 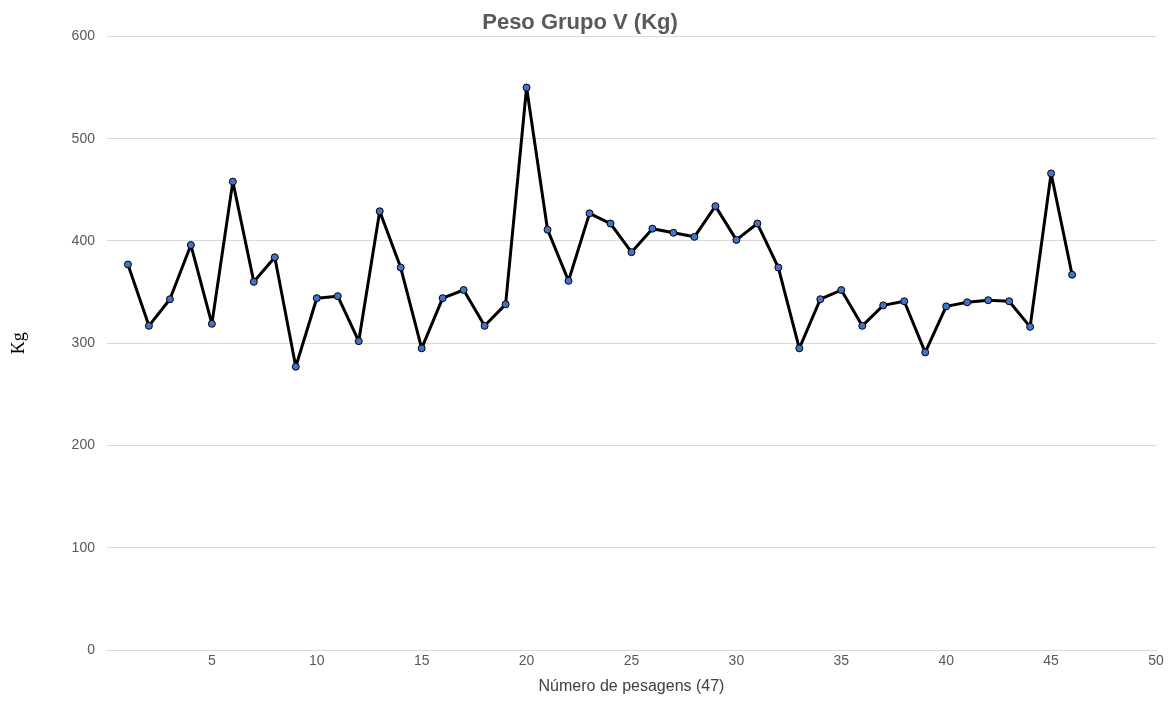 I want to click on x-tick-label: 10, so click(x=316, y=660).